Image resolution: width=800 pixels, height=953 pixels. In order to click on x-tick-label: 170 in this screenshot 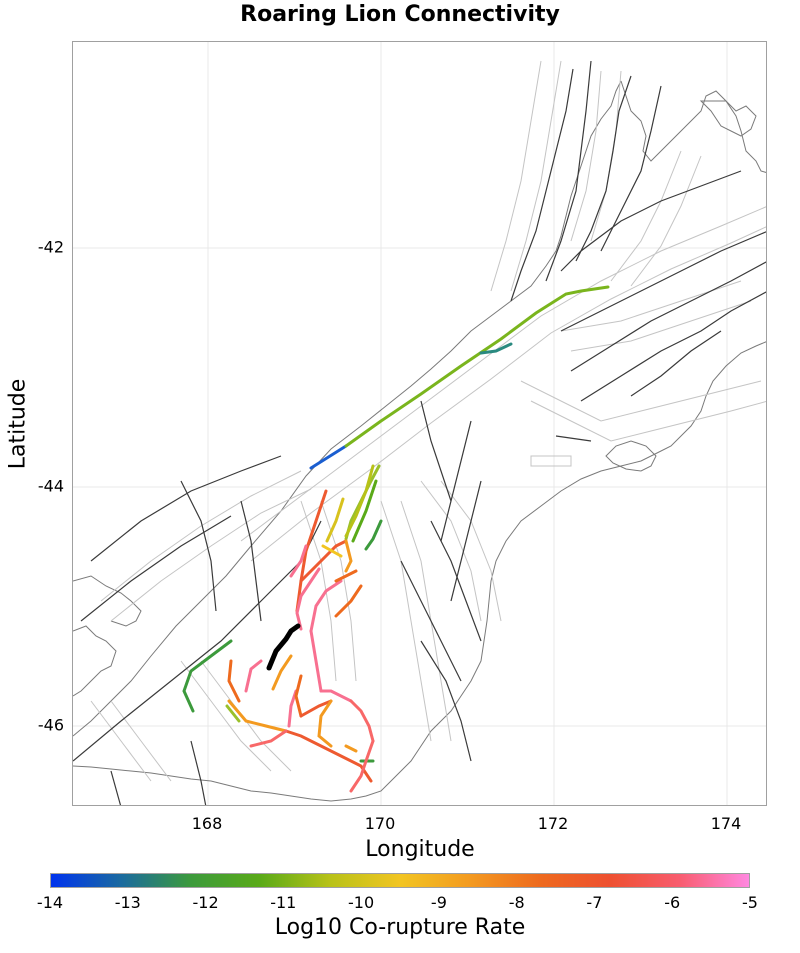, I will do `click(380, 823)`.